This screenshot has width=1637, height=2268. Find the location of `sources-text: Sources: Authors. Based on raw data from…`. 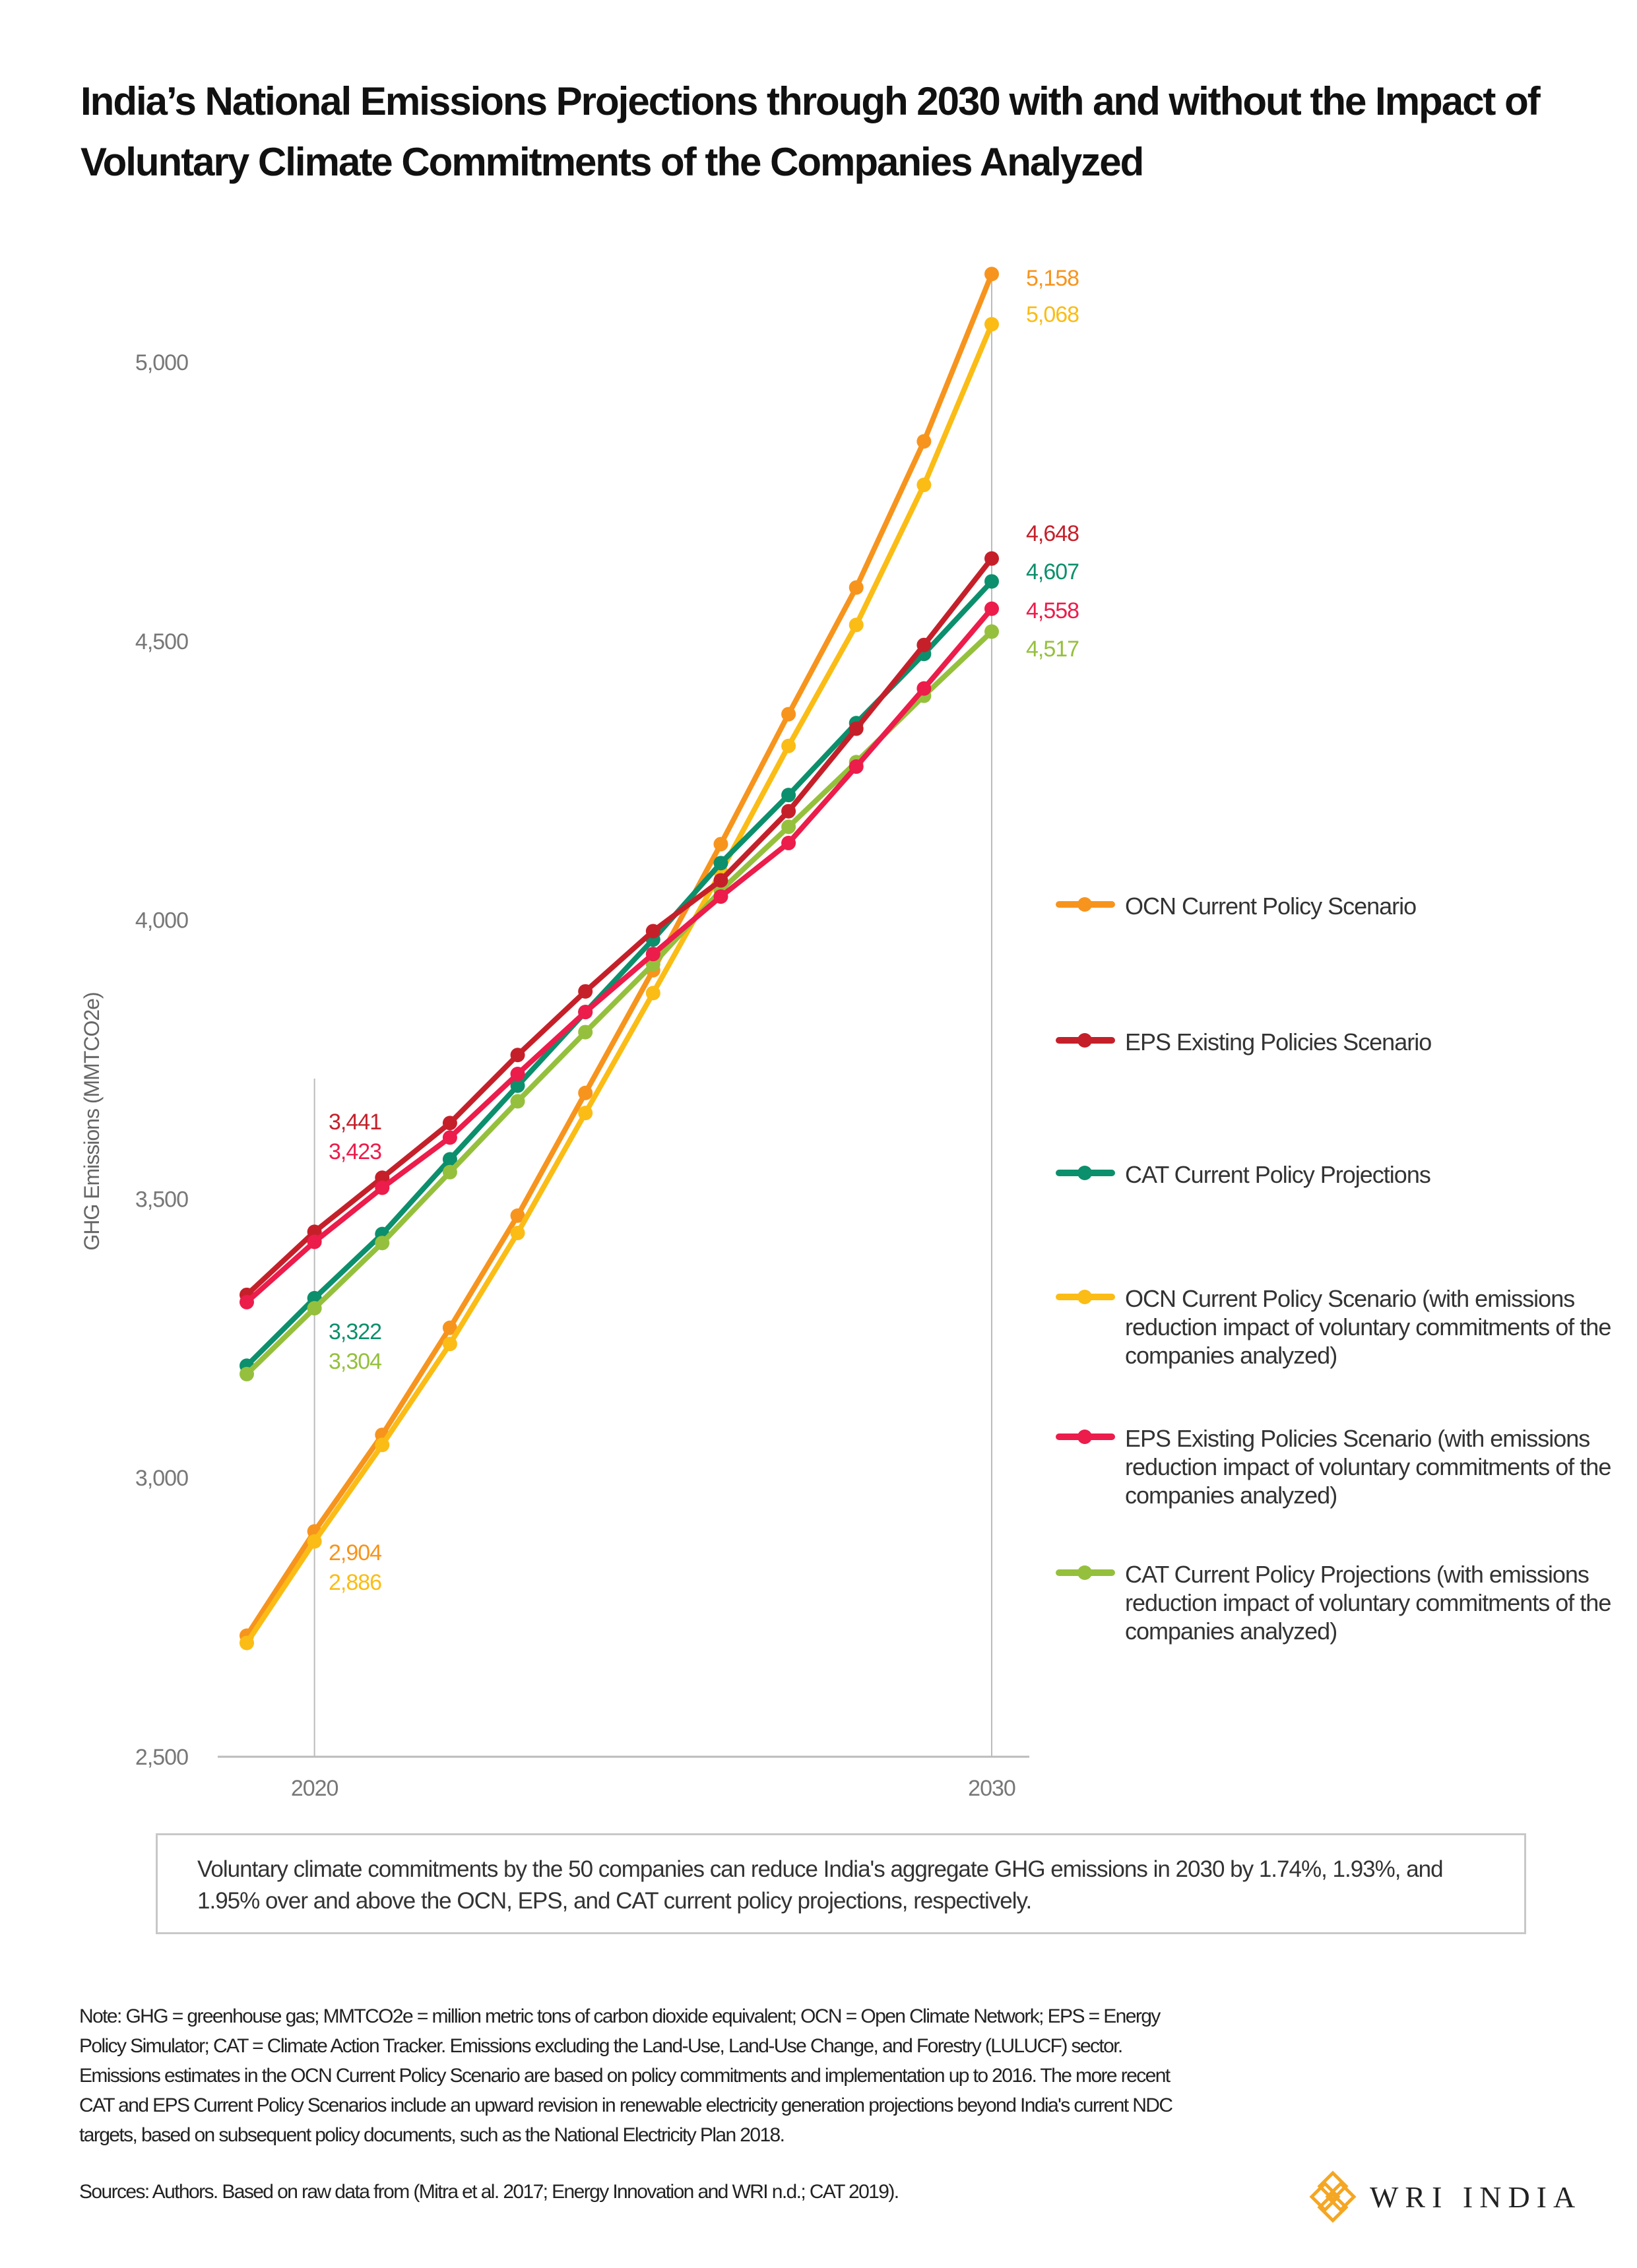

sources-text: Sources: Authors. Based on raw data from… is located at coordinates (489, 2192).